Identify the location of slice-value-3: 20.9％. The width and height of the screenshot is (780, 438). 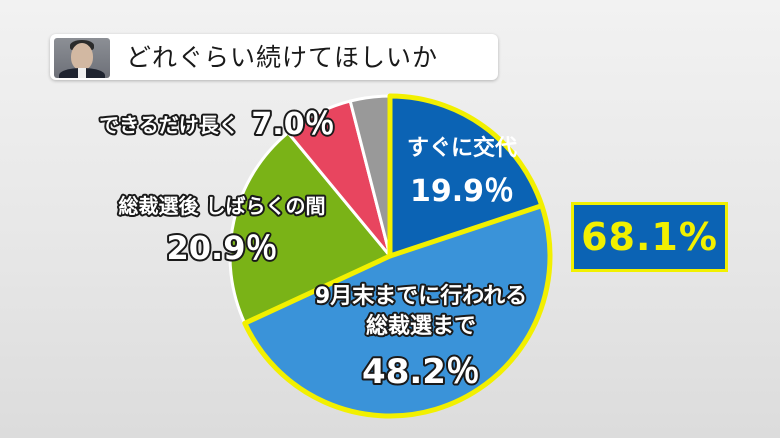
(222, 248).